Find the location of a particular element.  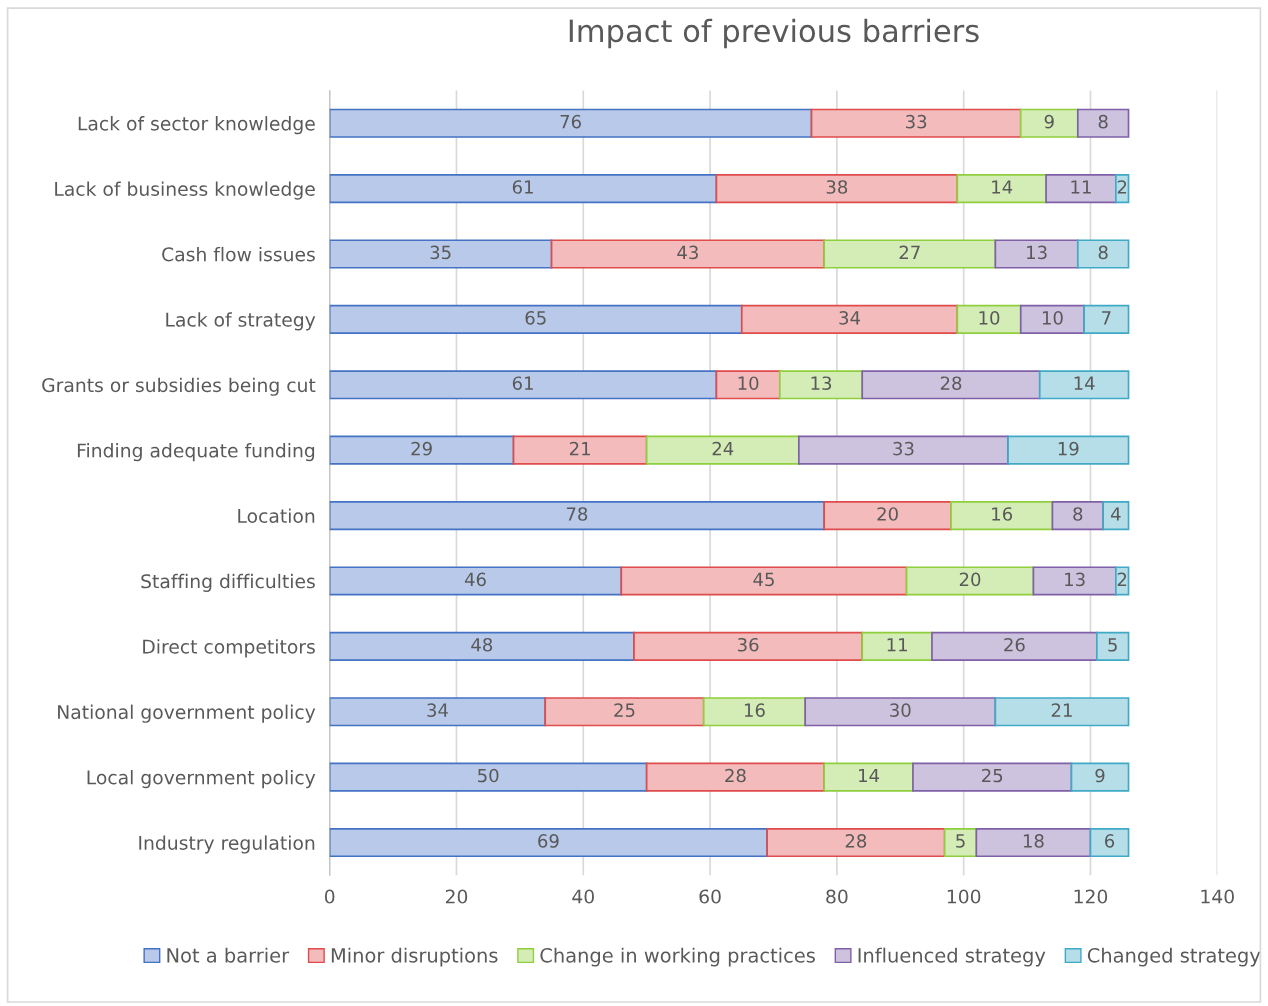

data-label: 61 is located at coordinates (522, 383).